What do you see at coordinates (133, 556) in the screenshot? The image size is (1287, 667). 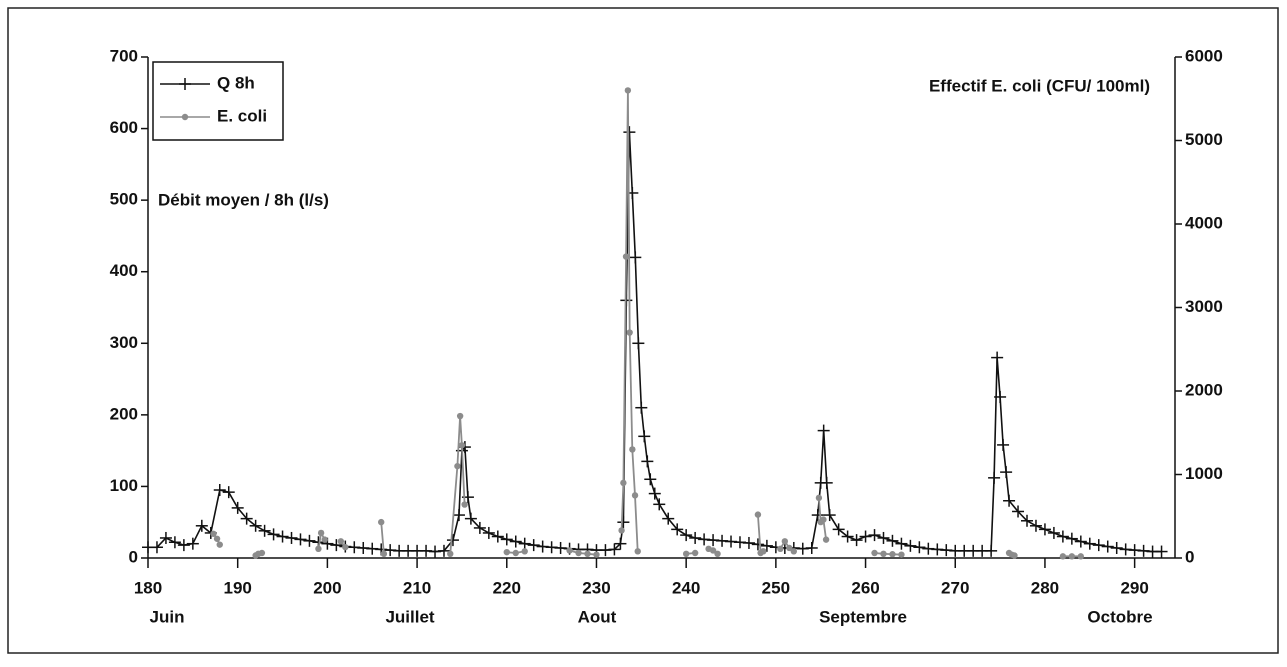 I see `y-tick-label: 0` at bounding box center [133, 556].